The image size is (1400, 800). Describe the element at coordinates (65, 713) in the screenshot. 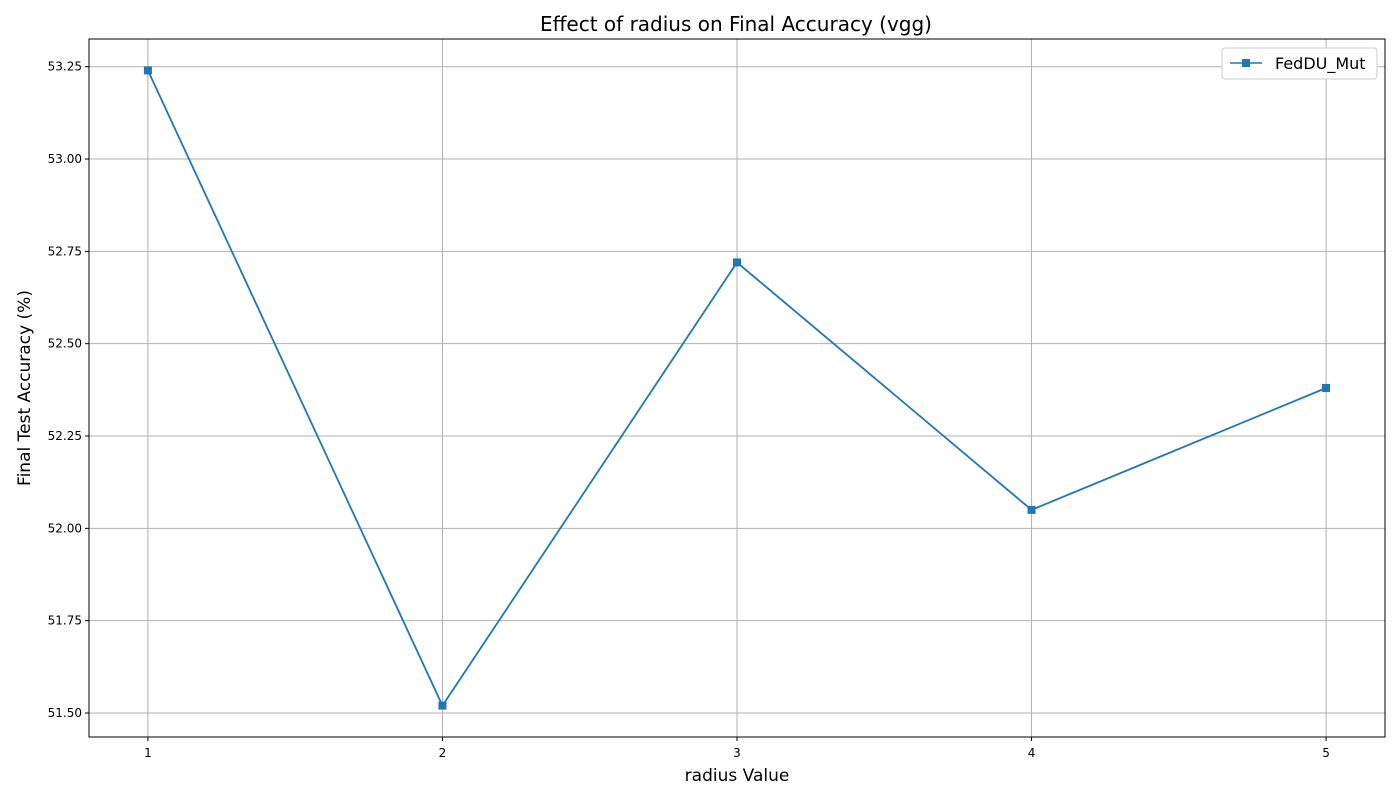

I see `y-tick-label: 51.50` at that location.